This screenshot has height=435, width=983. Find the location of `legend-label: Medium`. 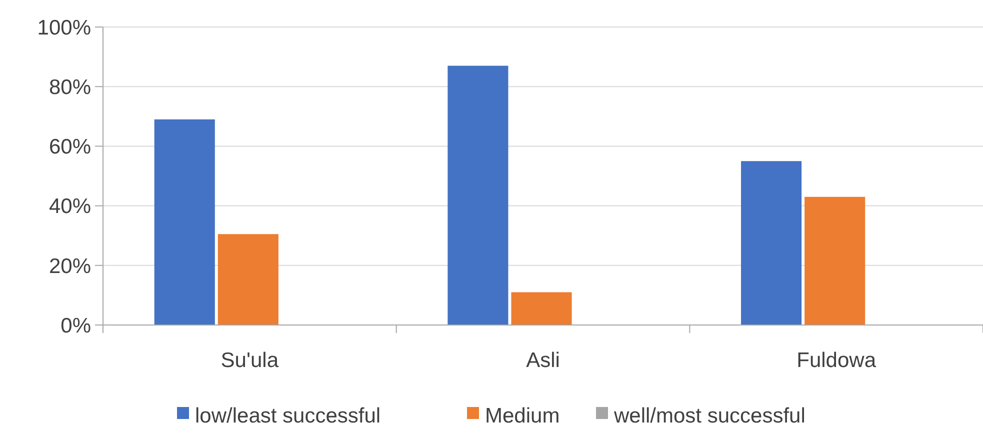

legend-label: Medium is located at coordinates (522, 416).